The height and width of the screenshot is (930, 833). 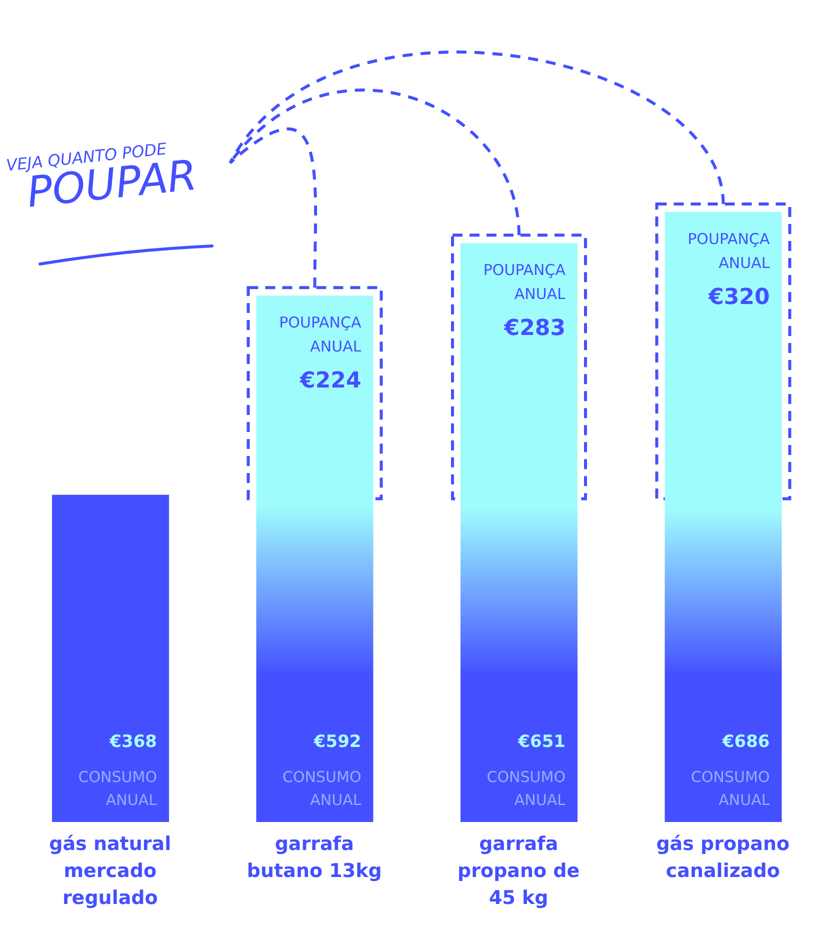 What do you see at coordinates (745, 742) in the screenshot?
I see `data-label: €686` at bounding box center [745, 742].